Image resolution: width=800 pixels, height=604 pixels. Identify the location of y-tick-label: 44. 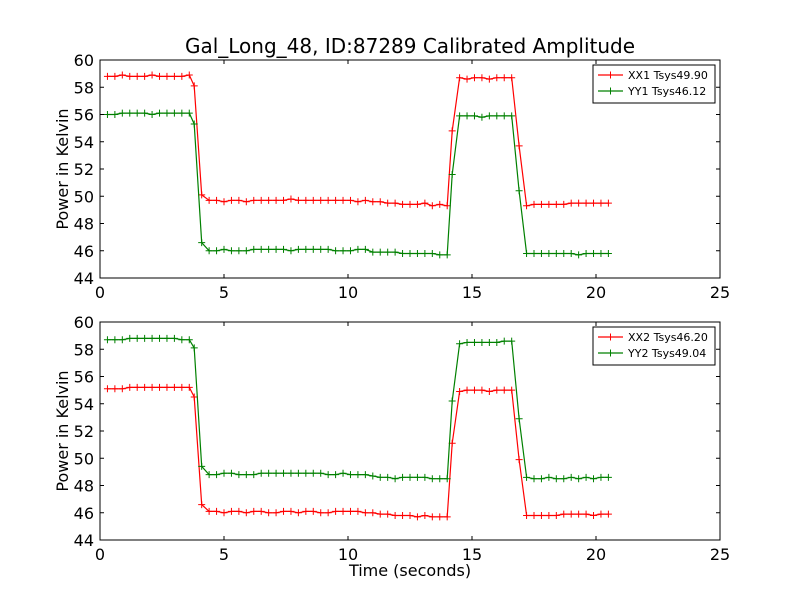
(84, 278).